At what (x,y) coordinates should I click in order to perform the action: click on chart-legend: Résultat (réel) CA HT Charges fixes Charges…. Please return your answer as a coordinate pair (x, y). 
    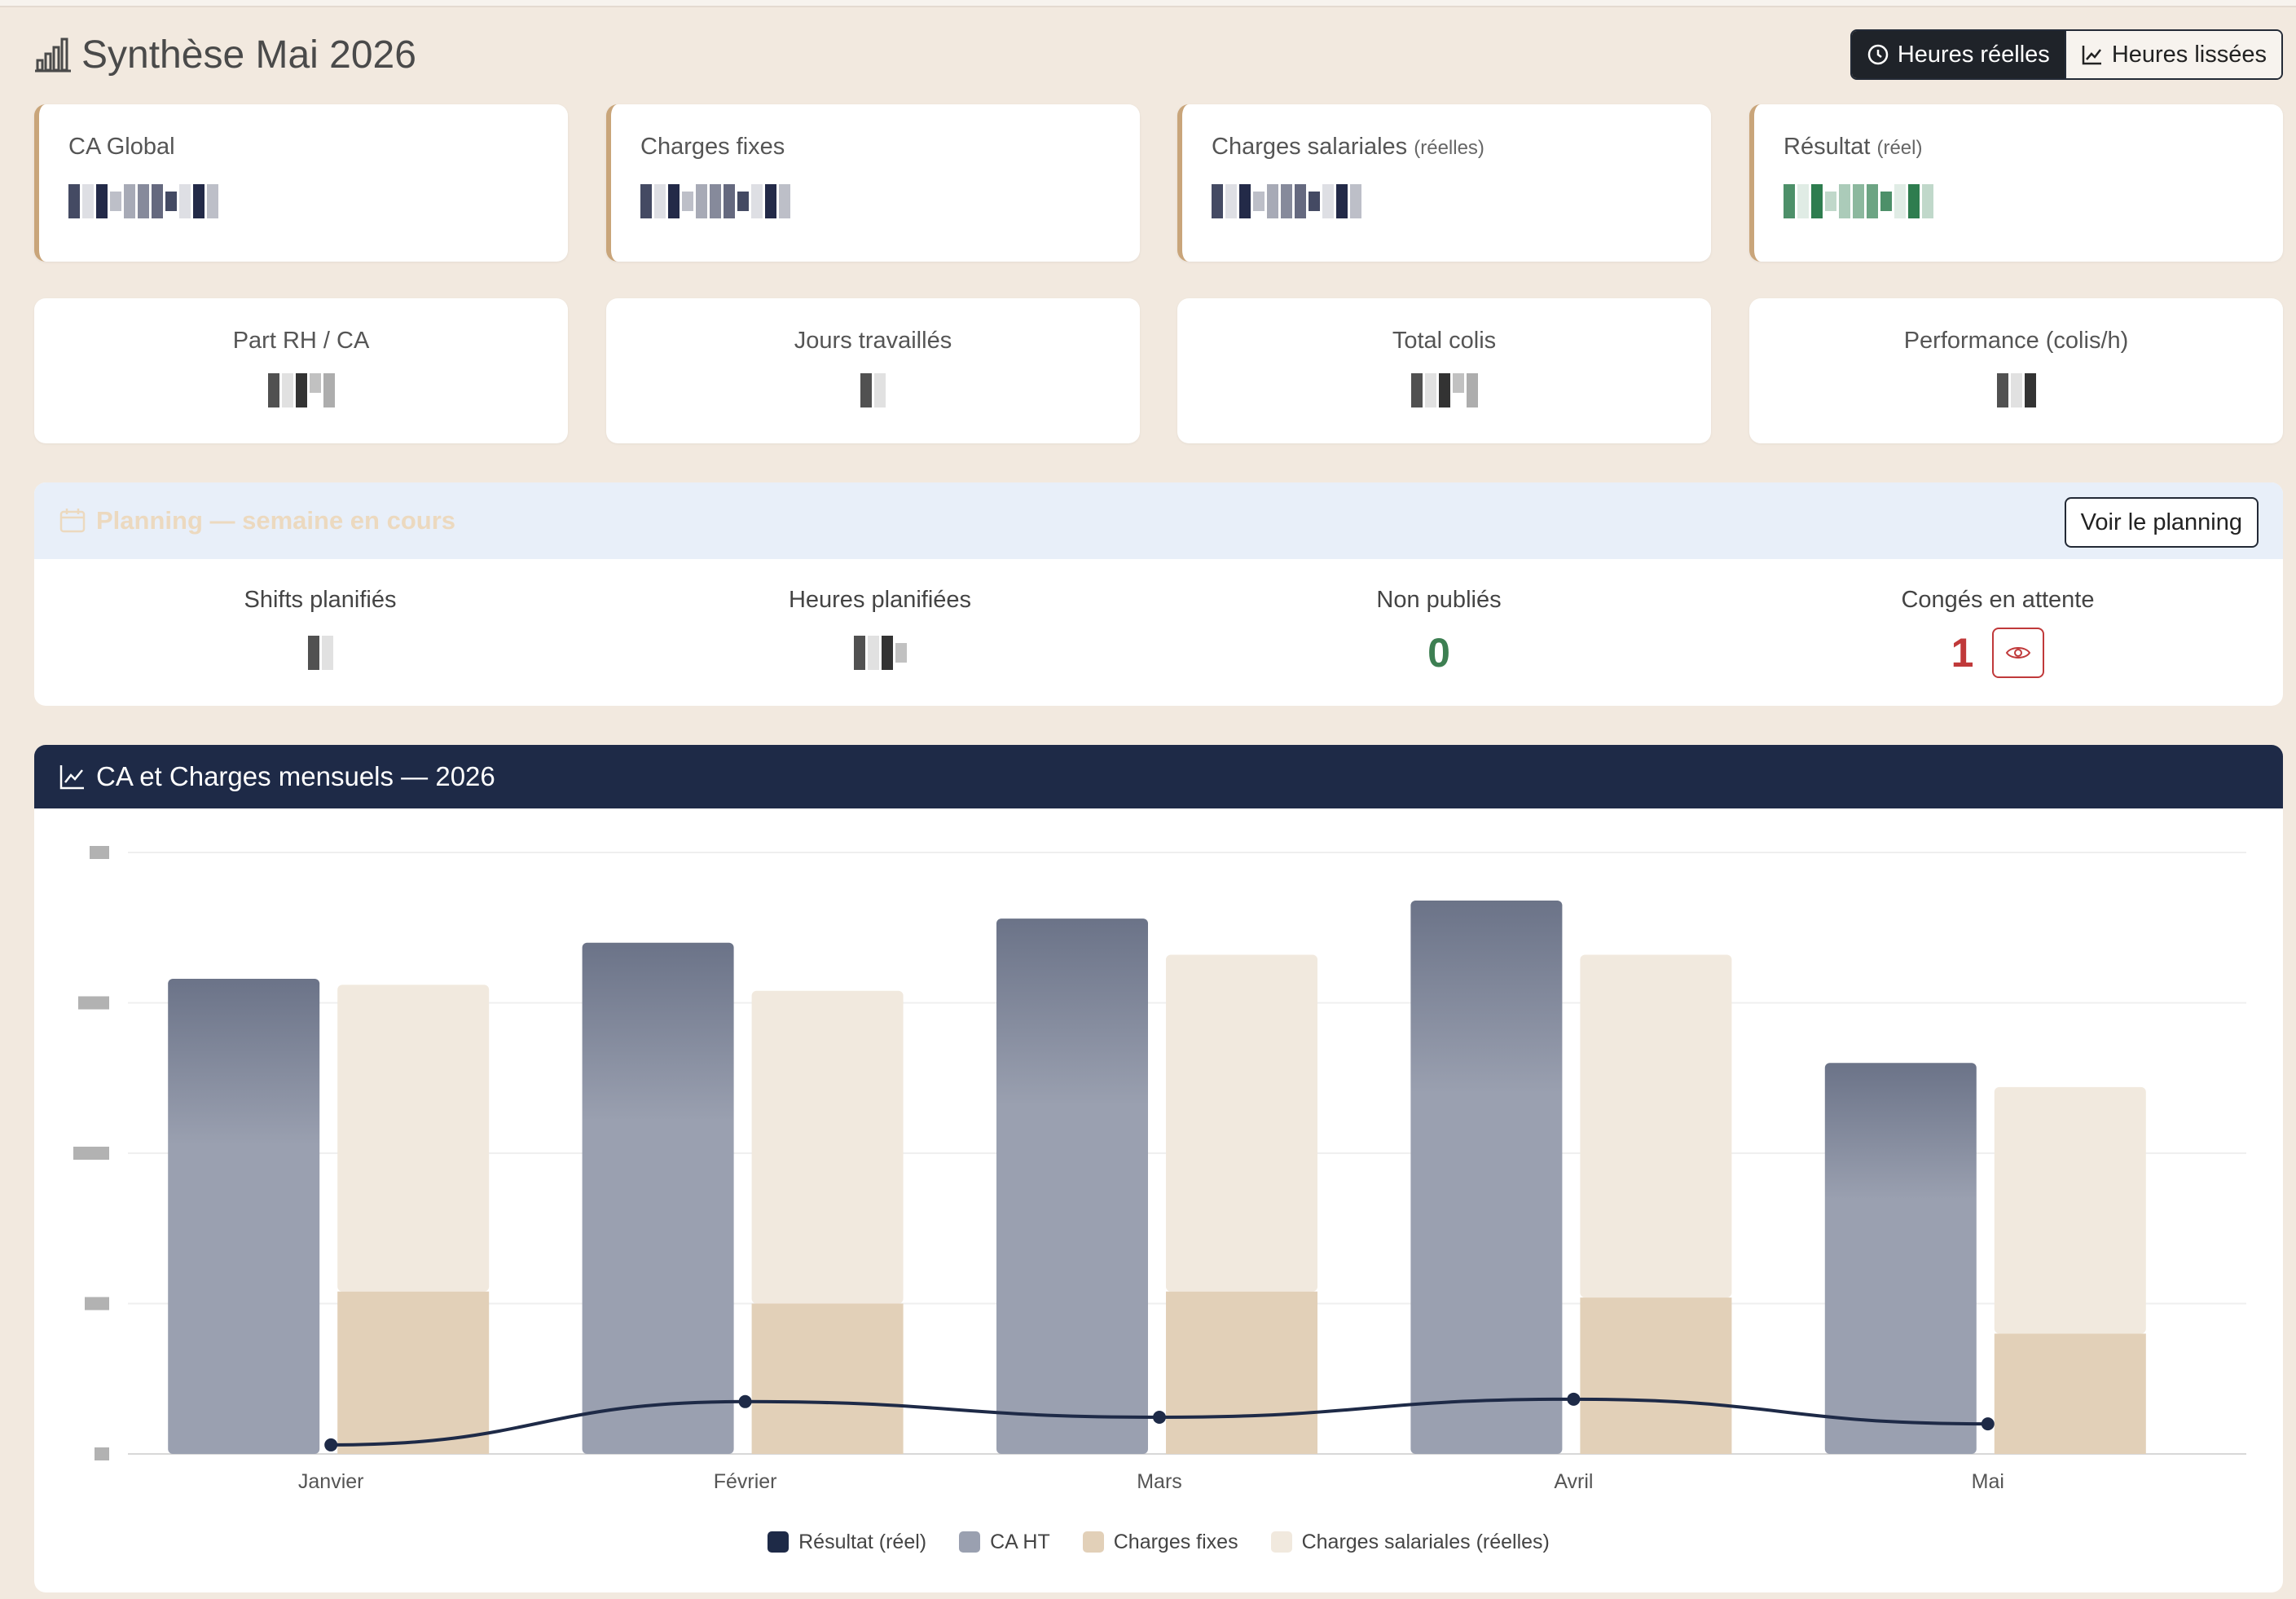
    Looking at the image, I should click on (1158, 1542).